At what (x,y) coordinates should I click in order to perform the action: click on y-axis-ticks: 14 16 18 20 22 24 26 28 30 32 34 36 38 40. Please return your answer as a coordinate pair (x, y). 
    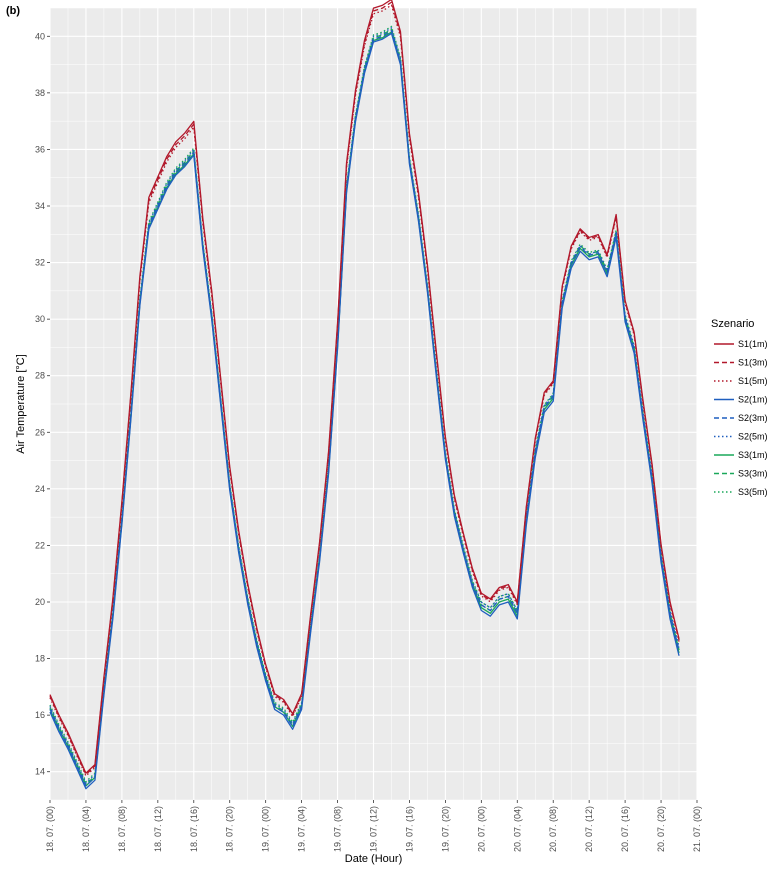
    Looking at the image, I should click on (42, 404).